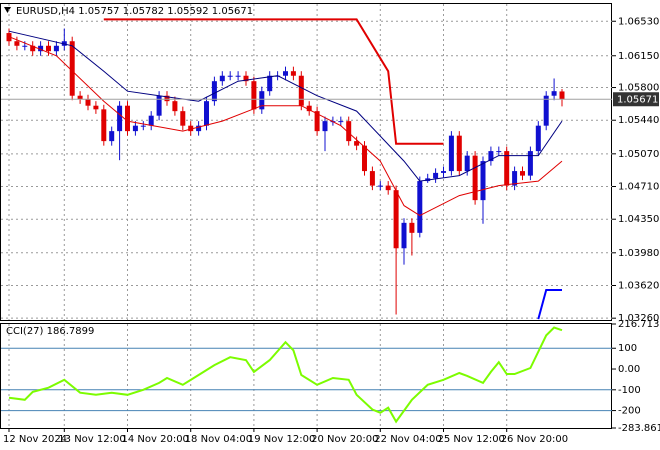  Describe the element at coordinates (534, 439) in the screenshot. I see `x-tick-label: 26 Nov 20:00` at that location.